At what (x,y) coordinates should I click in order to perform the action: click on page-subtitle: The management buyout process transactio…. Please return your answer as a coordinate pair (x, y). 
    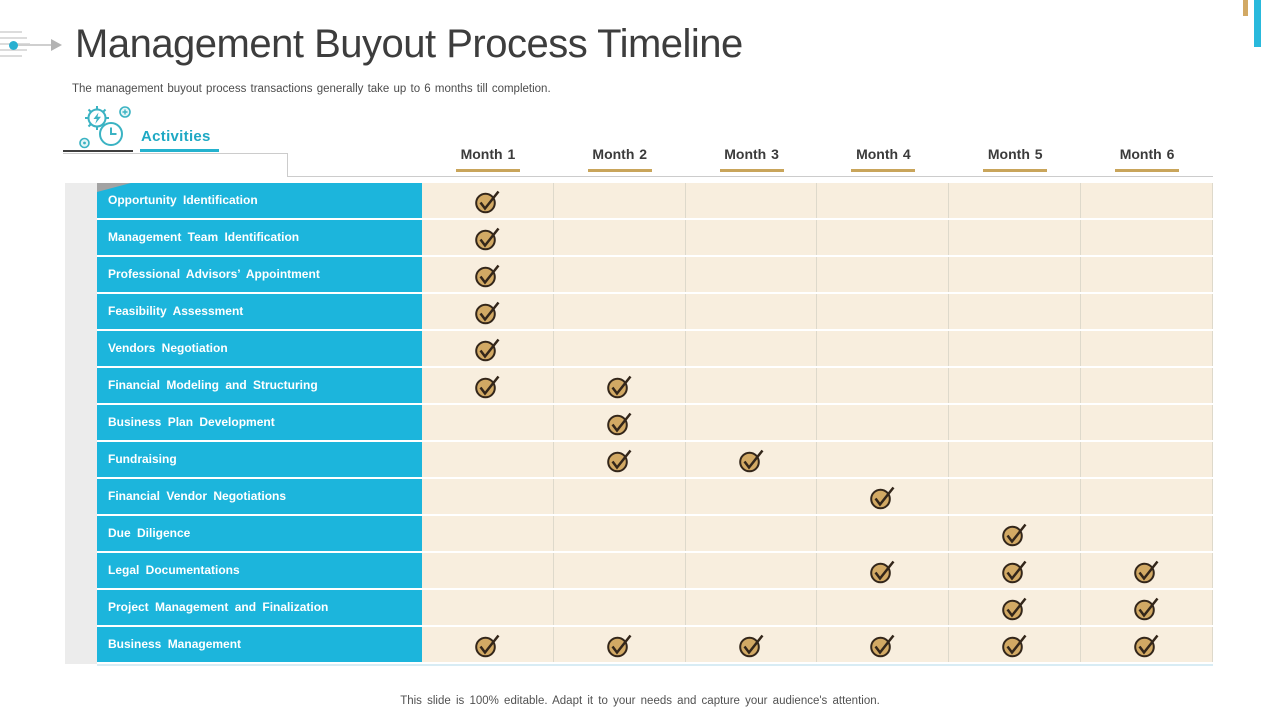
    Looking at the image, I should click on (311, 89).